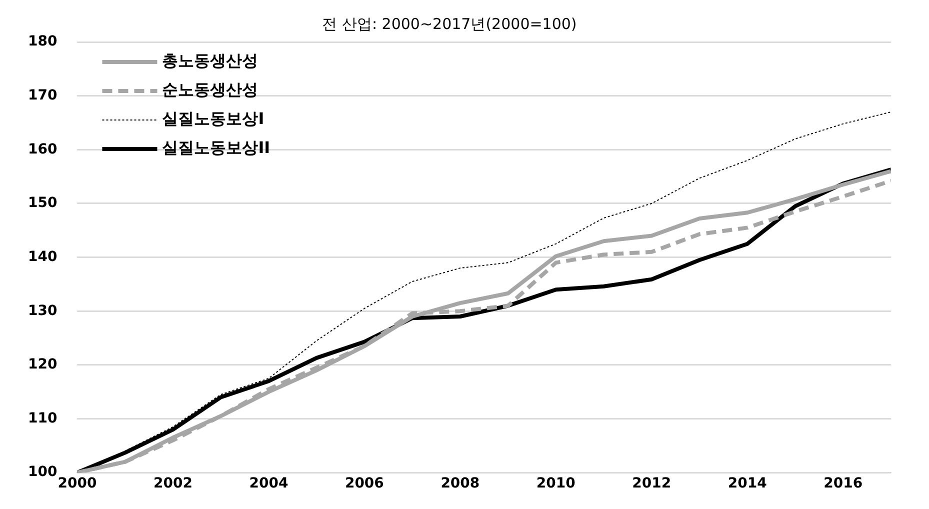 The height and width of the screenshot is (509, 929). I want to click on legend-label: 실질노동보상I, so click(213, 118).